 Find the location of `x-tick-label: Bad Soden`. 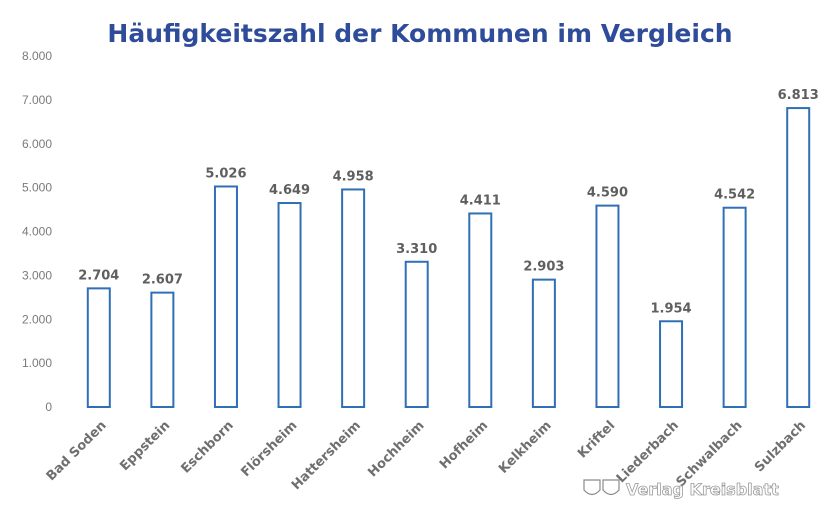

x-tick-label: Bad Soden is located at coordinates (77, 451).